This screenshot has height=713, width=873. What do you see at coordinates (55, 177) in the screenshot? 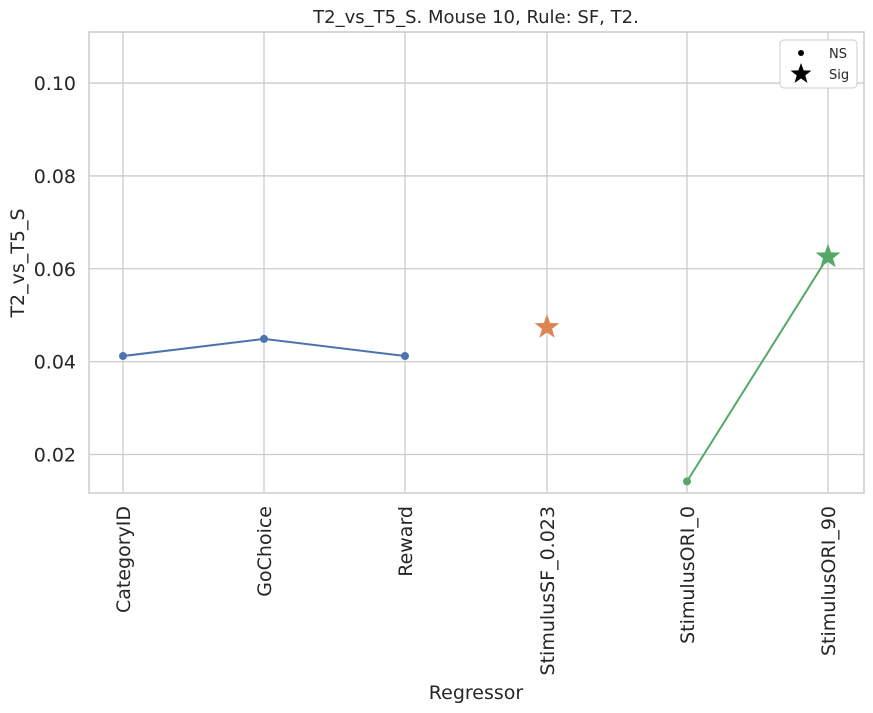
I see `y-tick-label: 0.08` at bounding box center [55, 177].